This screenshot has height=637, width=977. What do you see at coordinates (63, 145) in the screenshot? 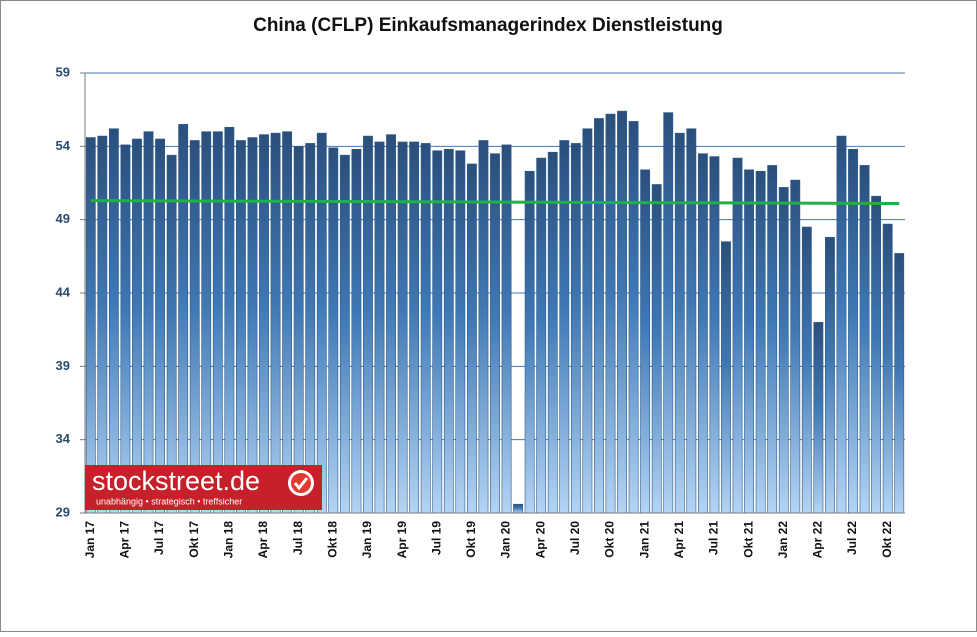
I see `y-tick-label: 54` at bounding box center [63, 145].